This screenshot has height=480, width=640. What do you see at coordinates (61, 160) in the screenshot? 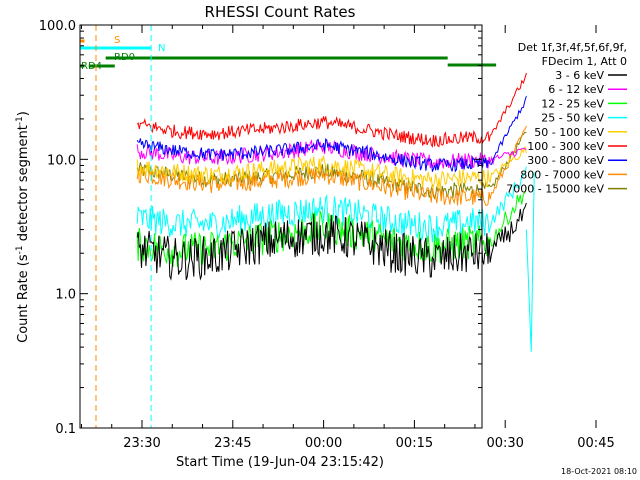
I see `y-tick-label: 10.0` at bounding box center [61, 160].